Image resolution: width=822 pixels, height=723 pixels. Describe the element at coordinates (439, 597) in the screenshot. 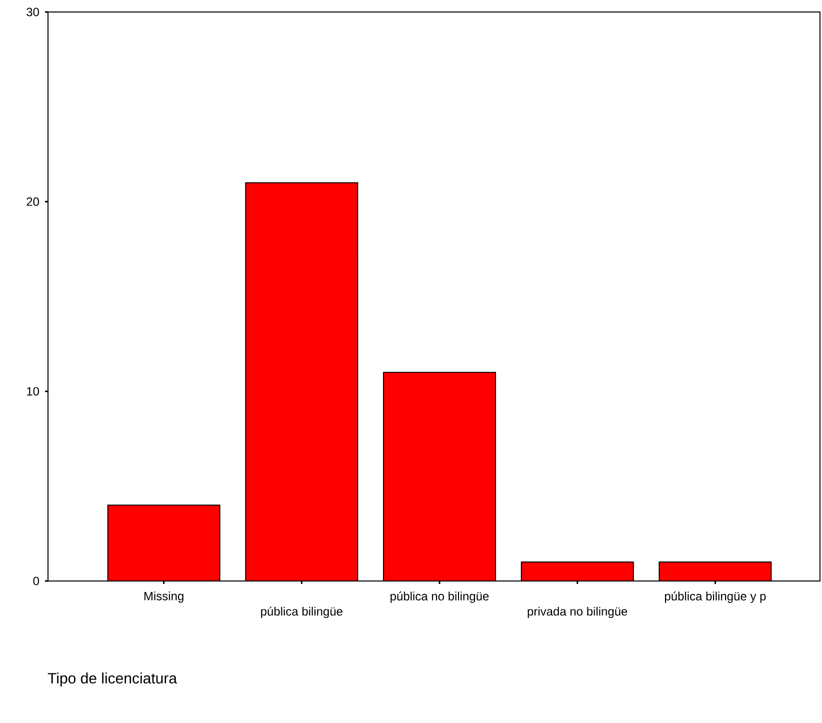

I see `x-tick-label: pública no bilingüe` at that location.